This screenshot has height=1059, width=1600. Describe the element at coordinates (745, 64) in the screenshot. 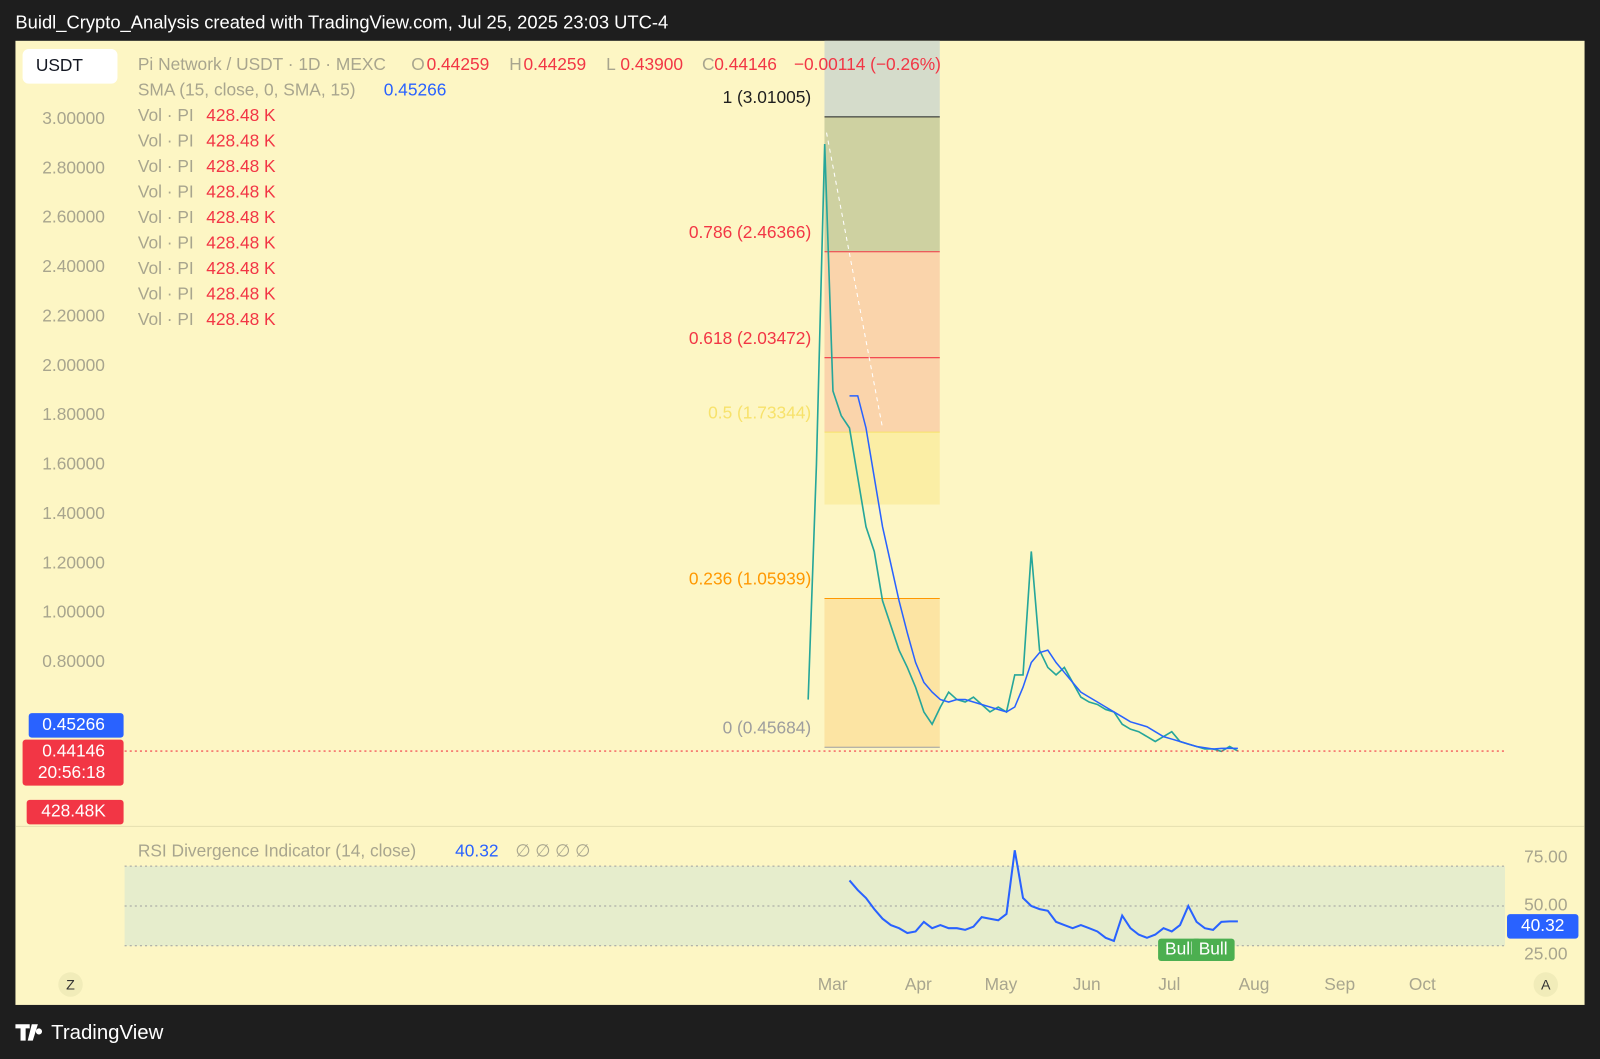

I see `ohlc-value: 0.44146` at that location.